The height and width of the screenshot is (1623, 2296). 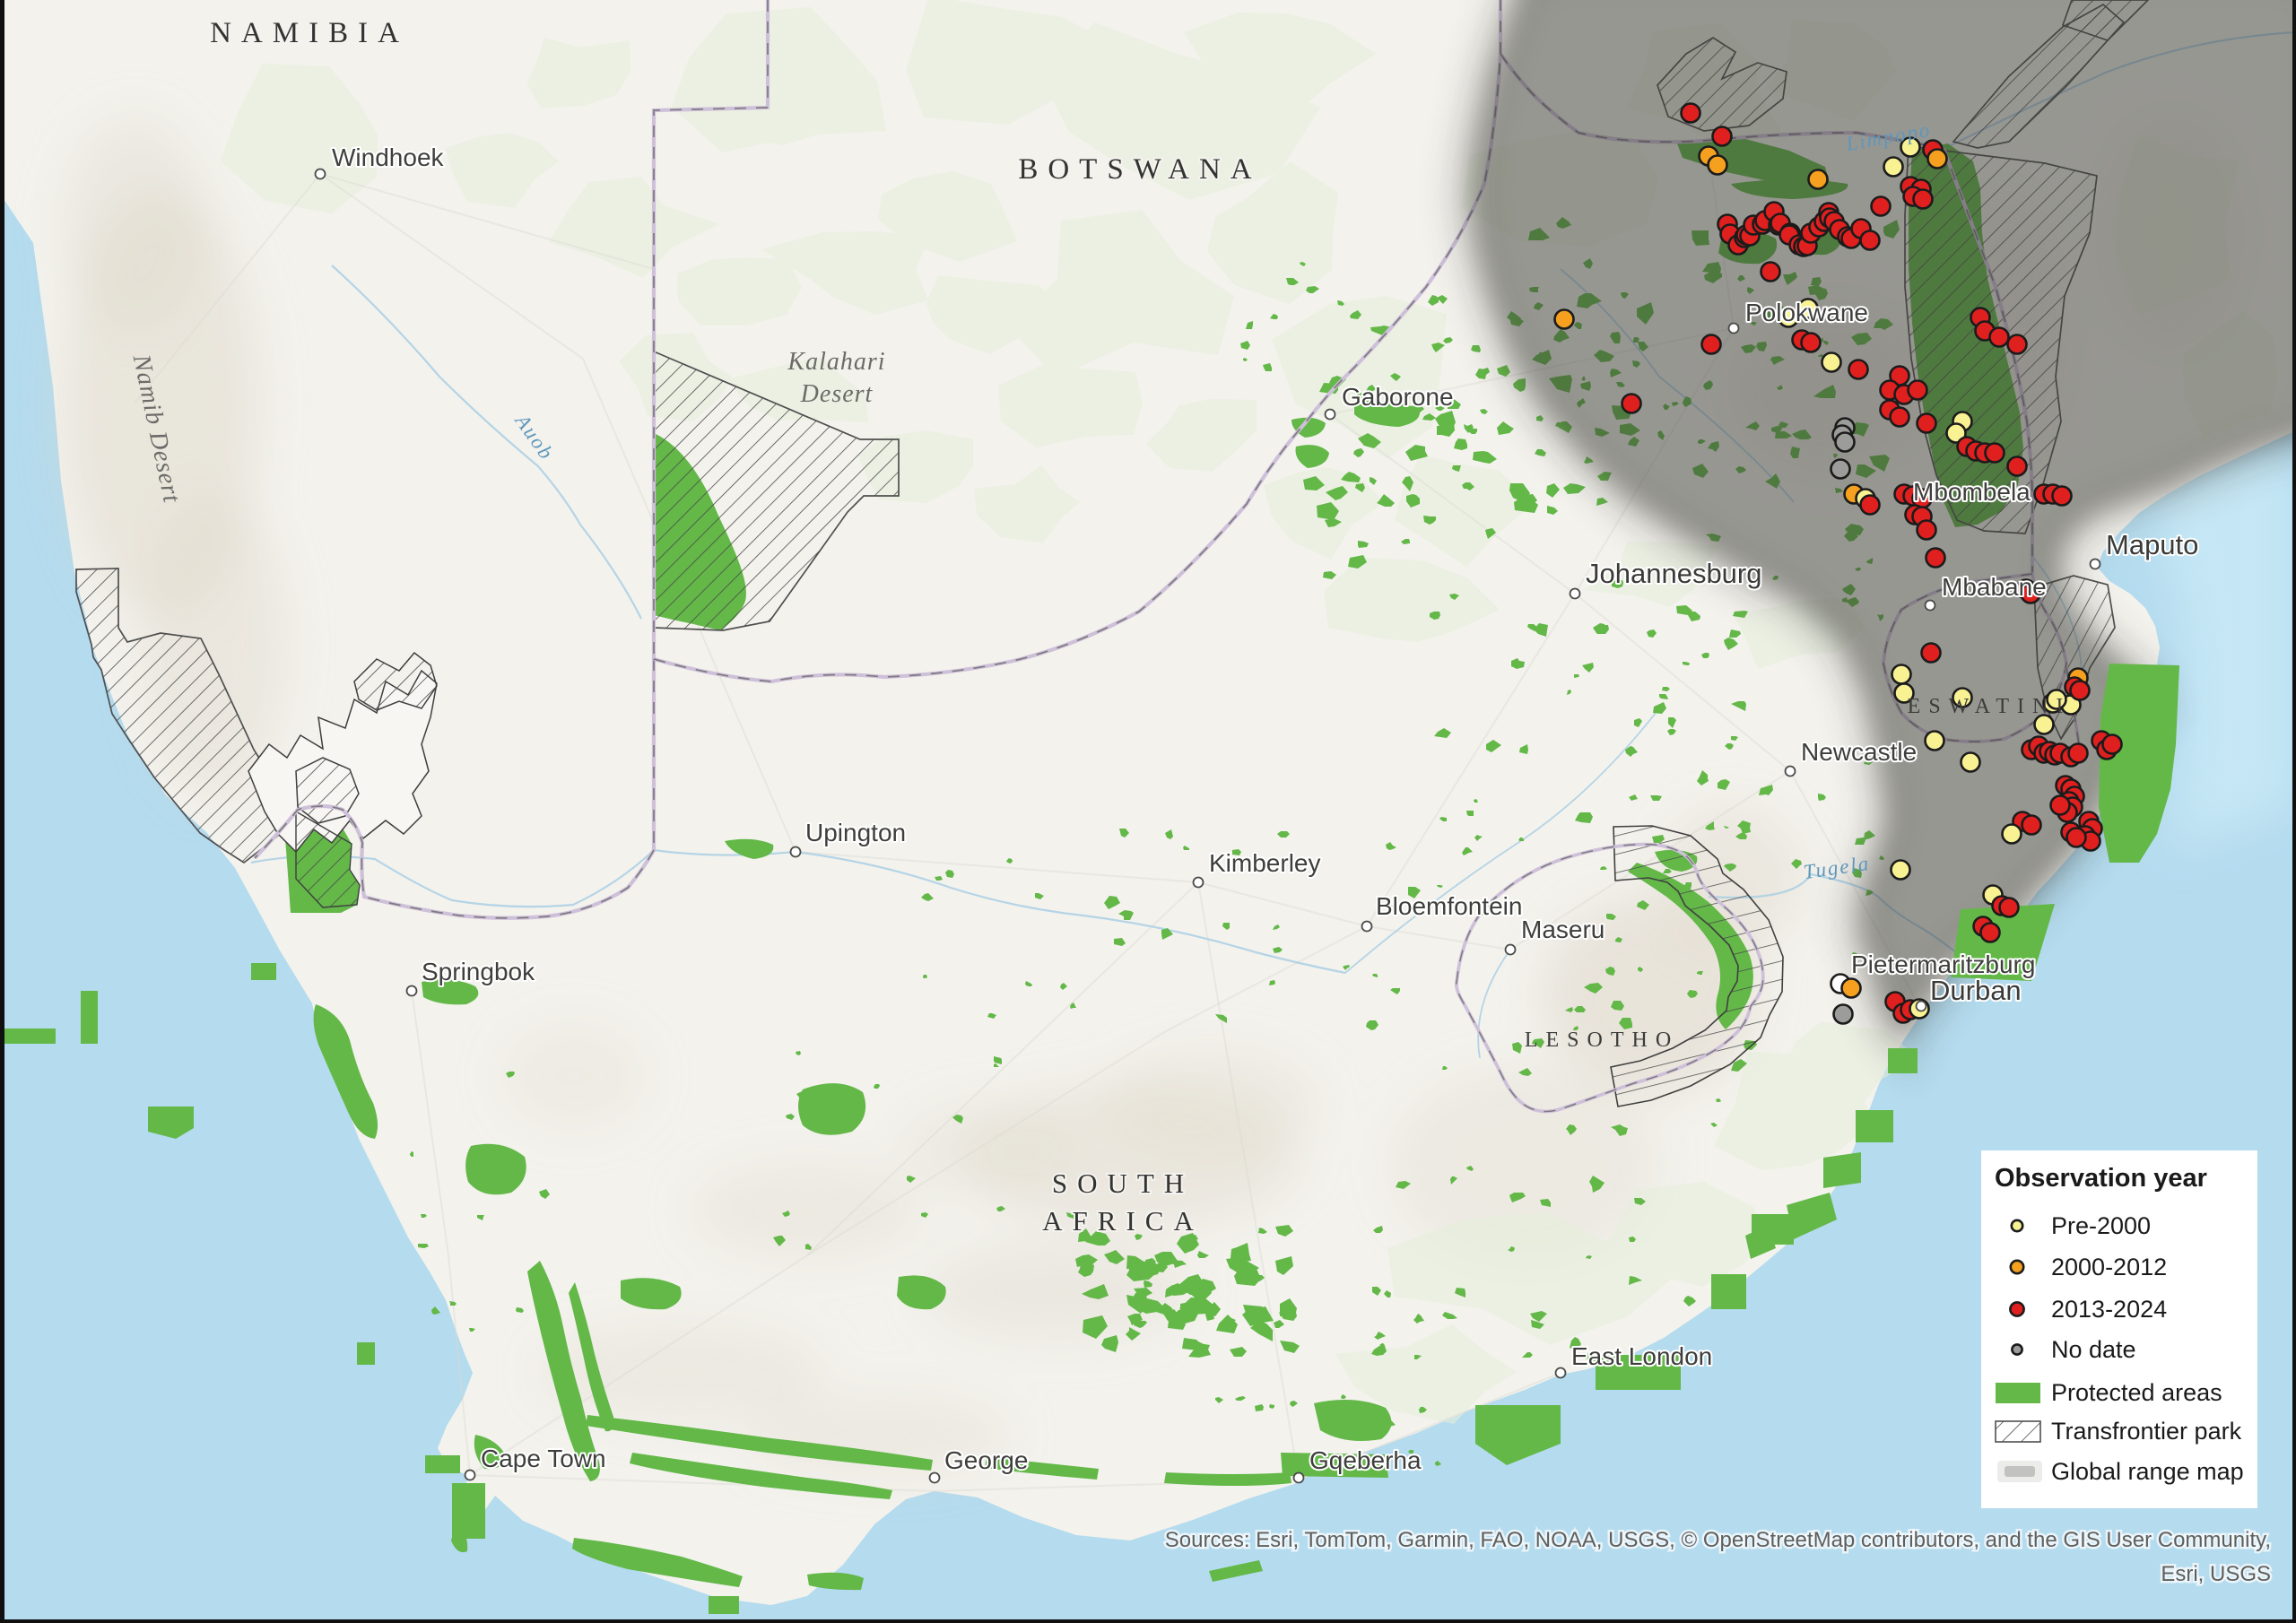 I want to click on svg-text: Windhoek, so click(x=388, y=157).